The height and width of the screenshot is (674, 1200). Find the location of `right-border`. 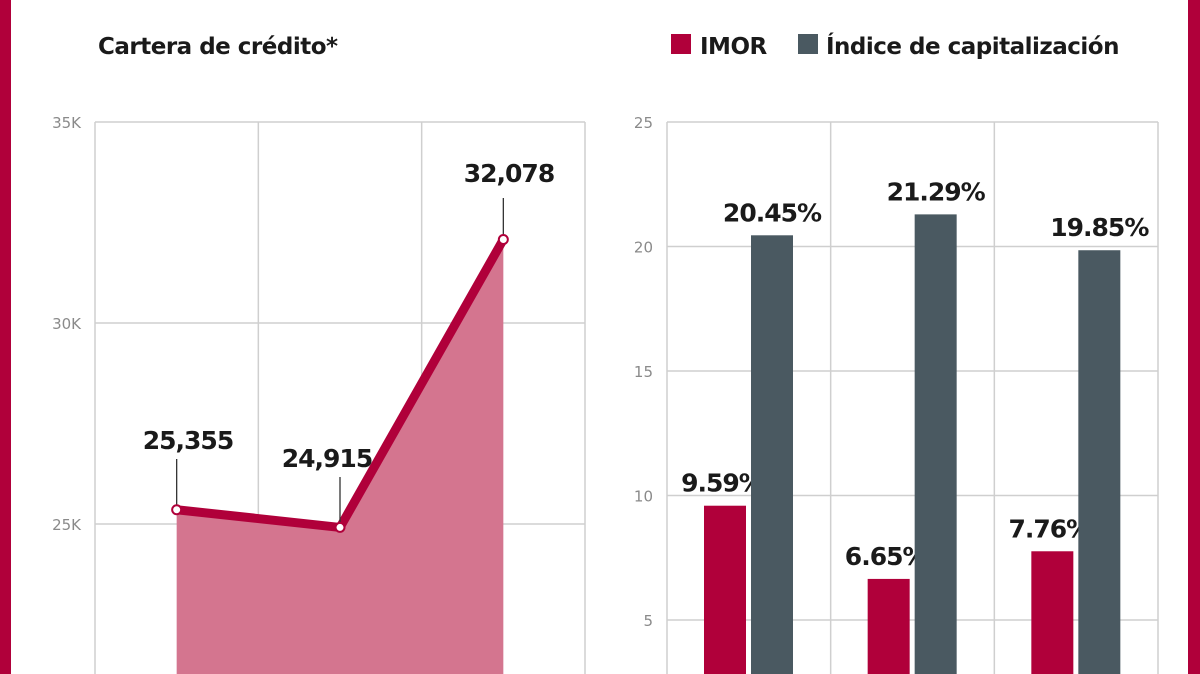

right-border is located at coordinates (1194, 337).